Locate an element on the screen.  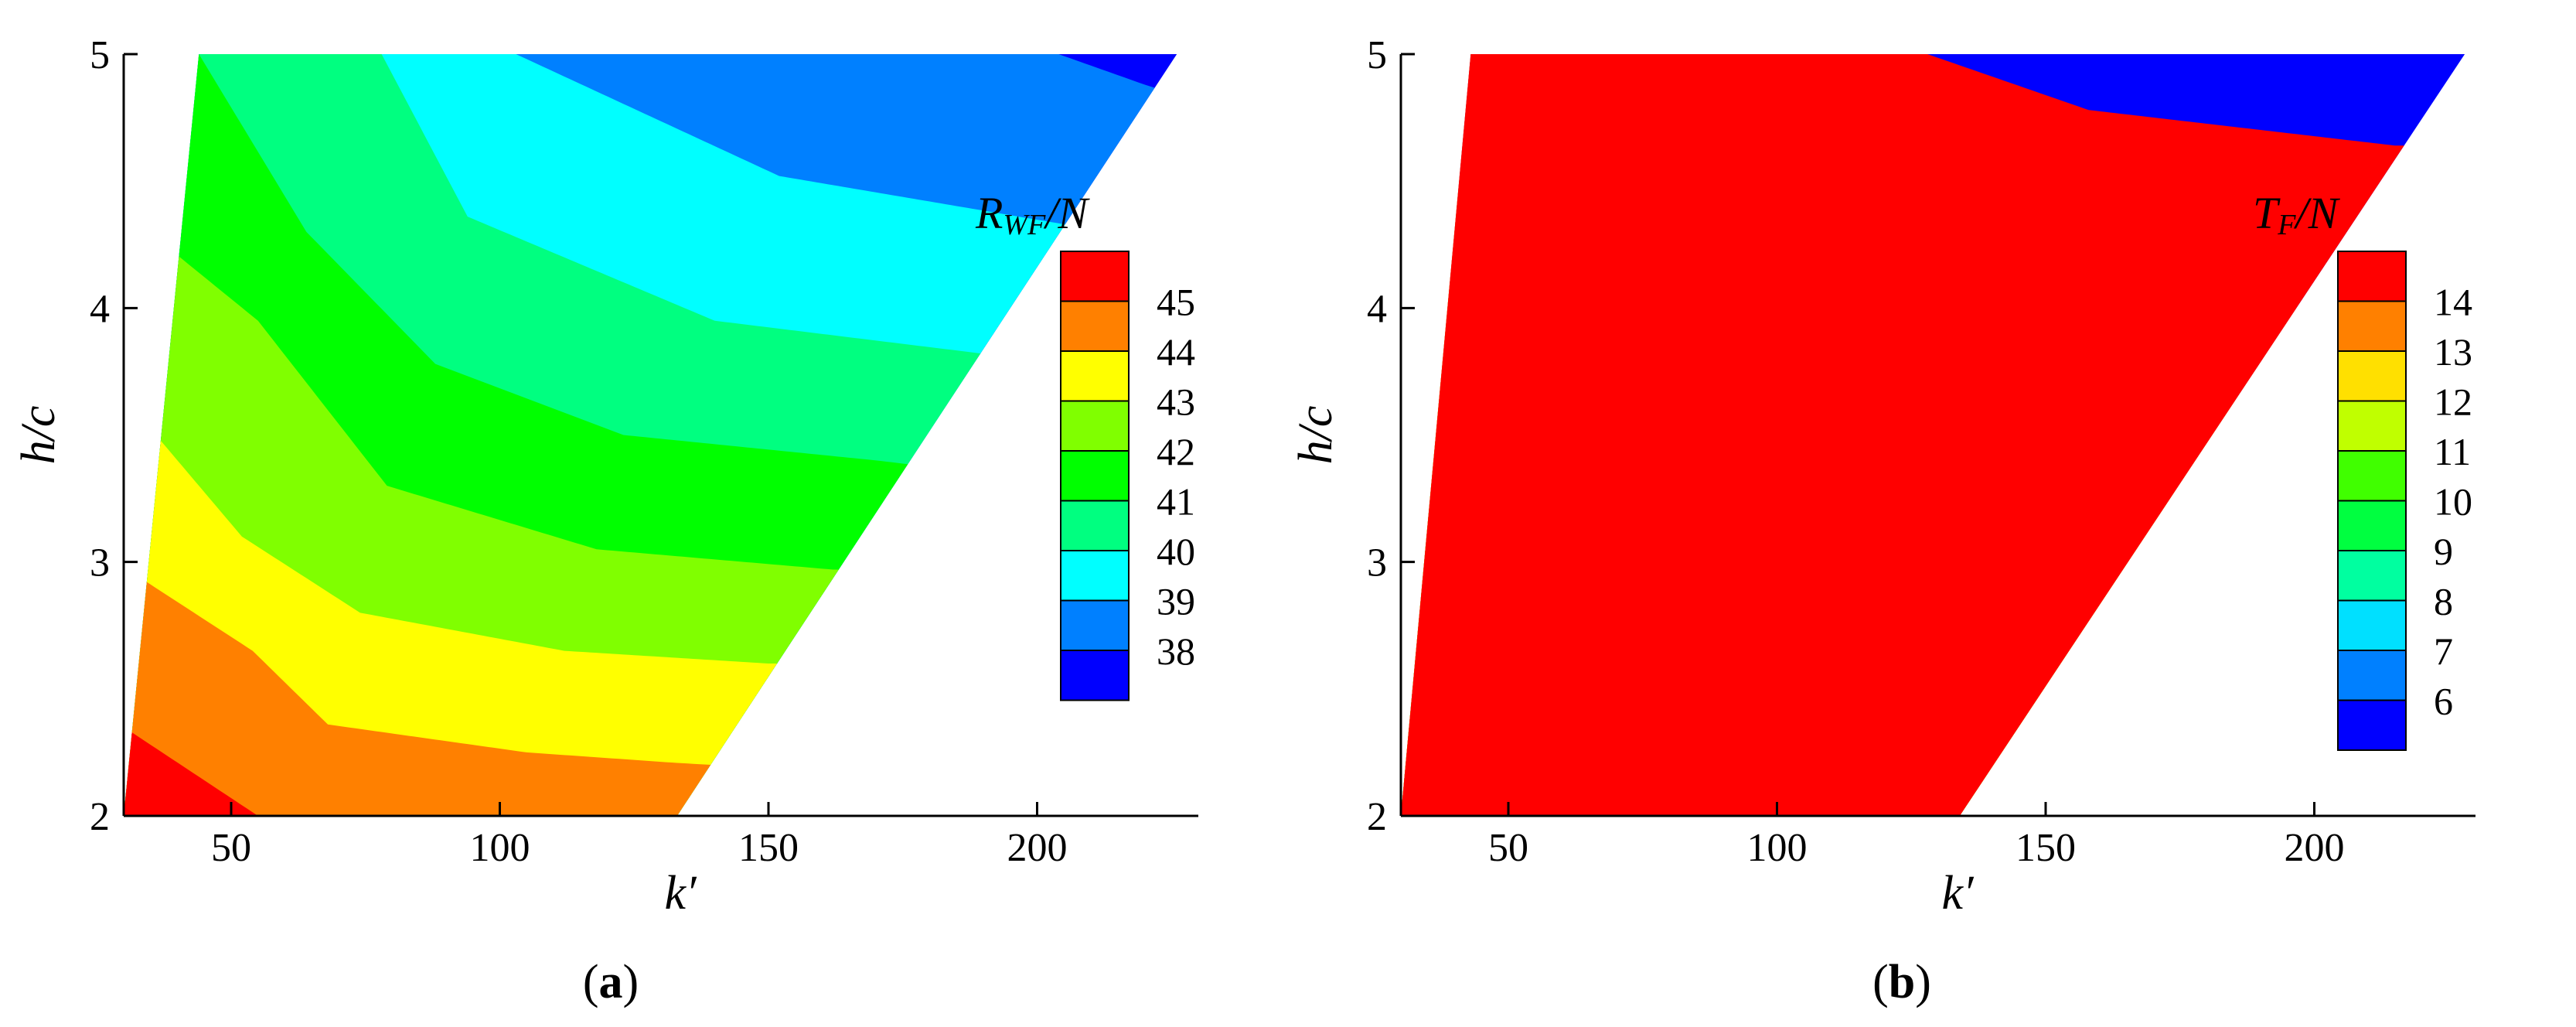
legend-label: 44 is located at coordinates (1176, 352).